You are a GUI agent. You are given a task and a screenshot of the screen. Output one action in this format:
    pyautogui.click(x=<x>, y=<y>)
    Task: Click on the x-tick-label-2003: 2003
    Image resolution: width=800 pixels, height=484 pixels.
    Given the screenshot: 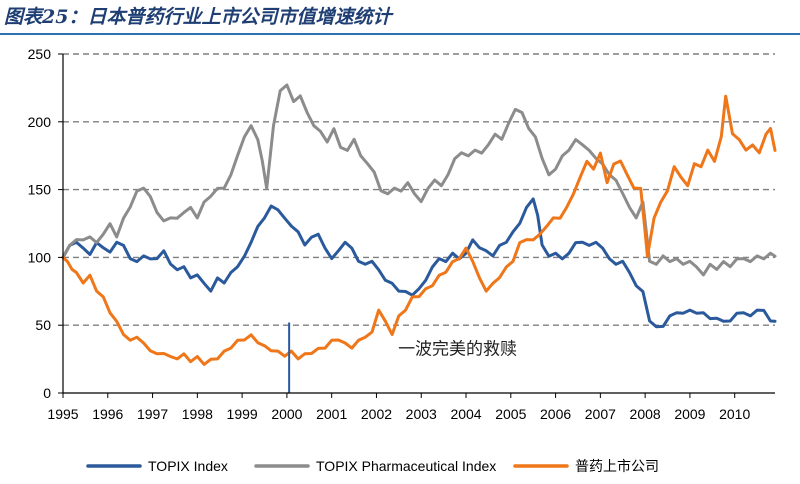 What is the action you would take?
    pyautogui.click(x=421, y=414)
    